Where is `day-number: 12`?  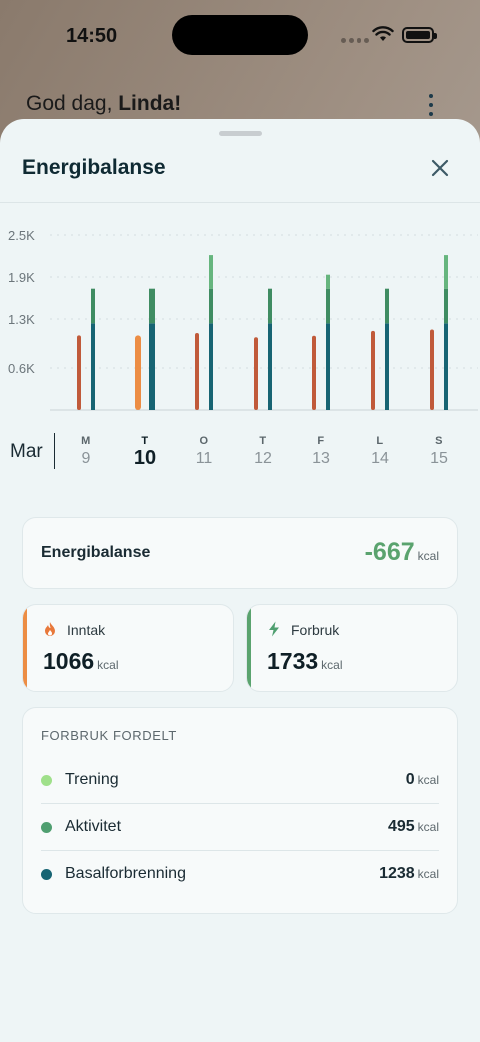 day-number: 12 is located at coordinates (263, 458).